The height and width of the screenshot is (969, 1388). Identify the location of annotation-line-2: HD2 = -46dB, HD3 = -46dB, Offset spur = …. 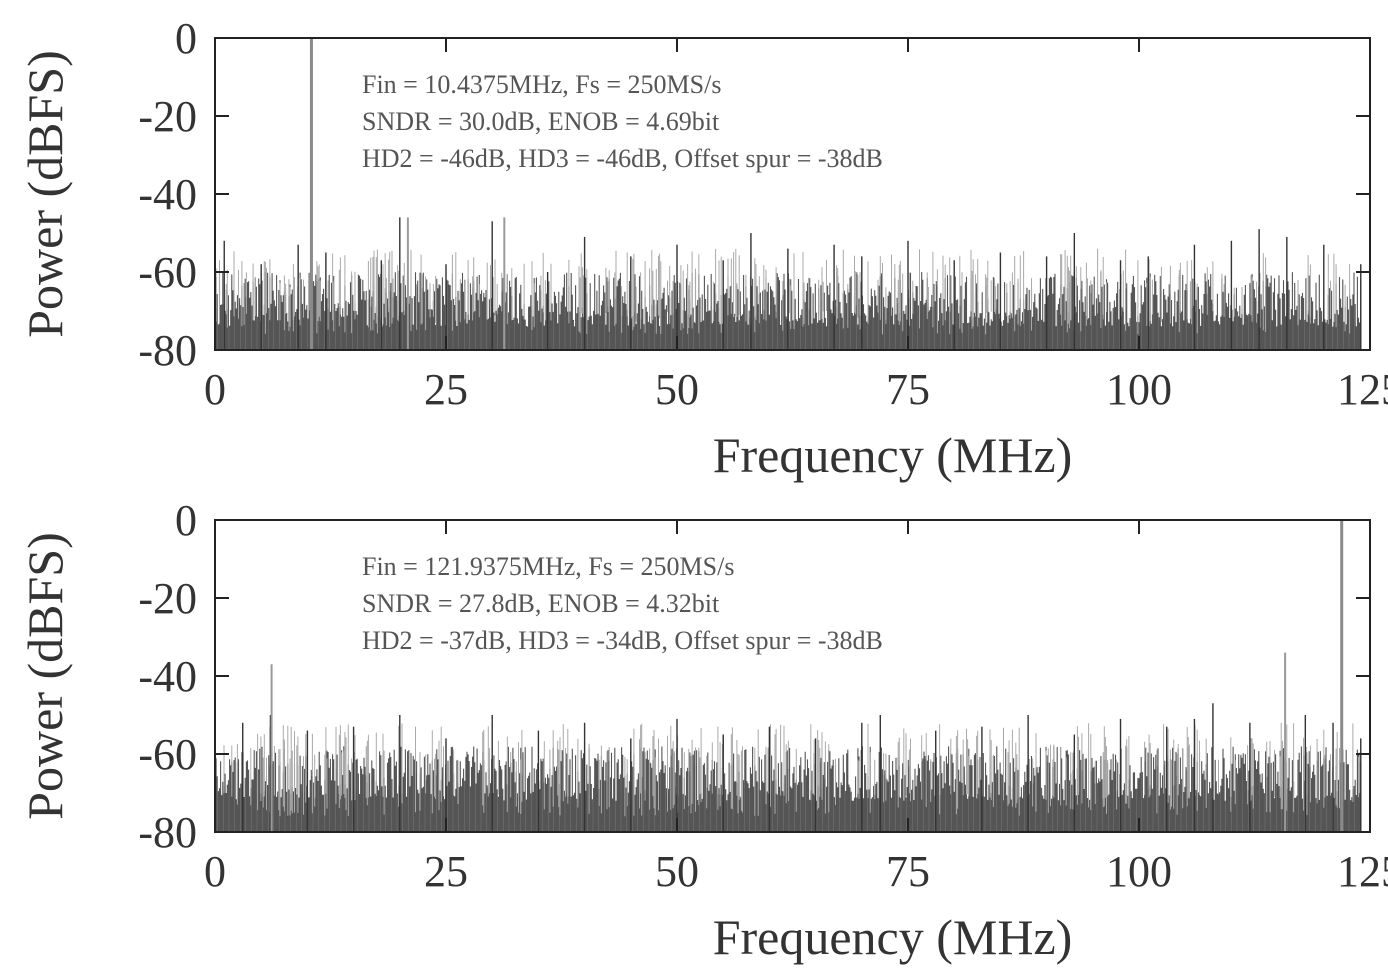
(622, 158).